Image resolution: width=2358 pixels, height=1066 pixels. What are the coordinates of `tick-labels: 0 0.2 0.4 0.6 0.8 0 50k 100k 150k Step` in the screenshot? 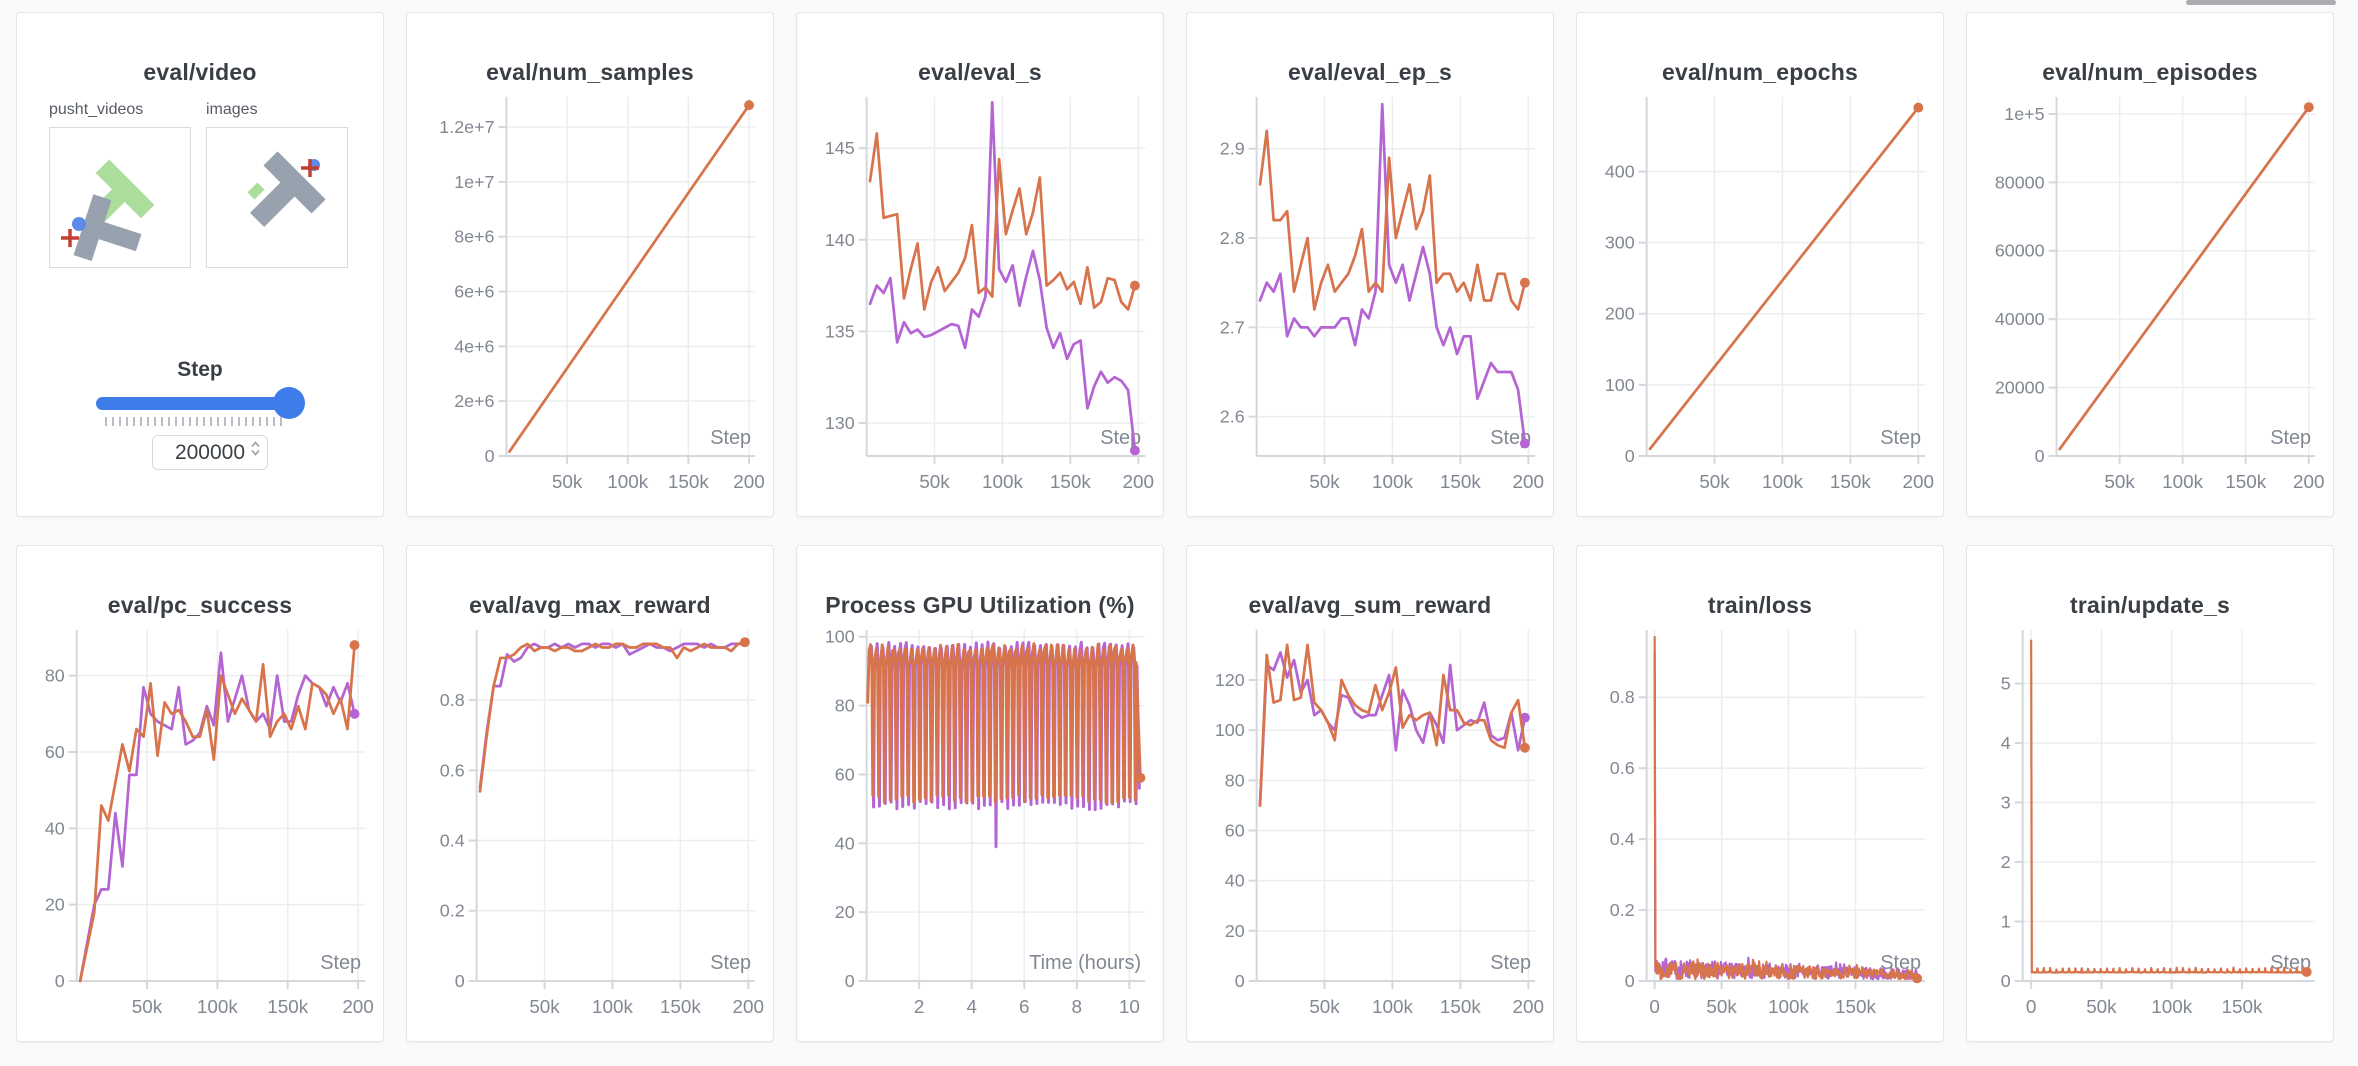 It's located at (1765, 852).